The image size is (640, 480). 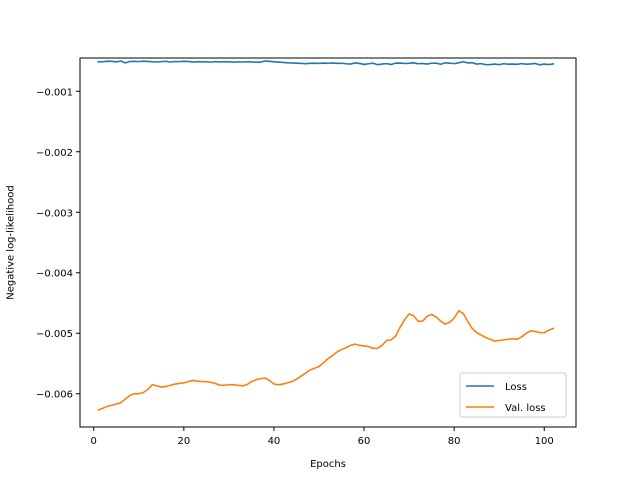 I want to click on legend: Loss Val. loss, so click(x=513, y=395).